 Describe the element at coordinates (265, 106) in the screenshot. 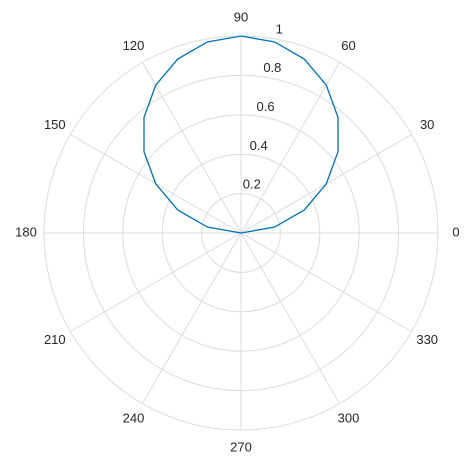

I see `r-tick-label: 0.6` at that location.